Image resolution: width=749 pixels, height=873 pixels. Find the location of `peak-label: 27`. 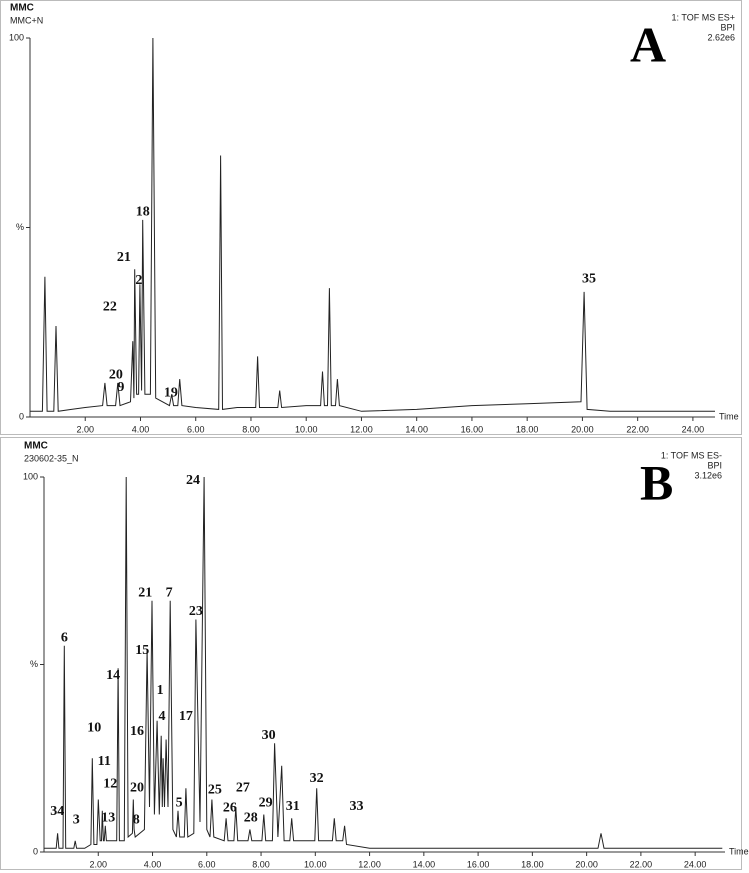

peak-label: 27 is located at coordinates (243, 787).